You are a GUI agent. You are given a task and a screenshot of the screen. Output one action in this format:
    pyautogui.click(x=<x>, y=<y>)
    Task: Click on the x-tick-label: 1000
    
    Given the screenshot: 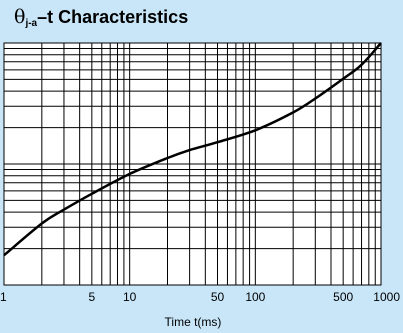 What is the action you would take?
    pyautogui.click(x=386, y=297)
    